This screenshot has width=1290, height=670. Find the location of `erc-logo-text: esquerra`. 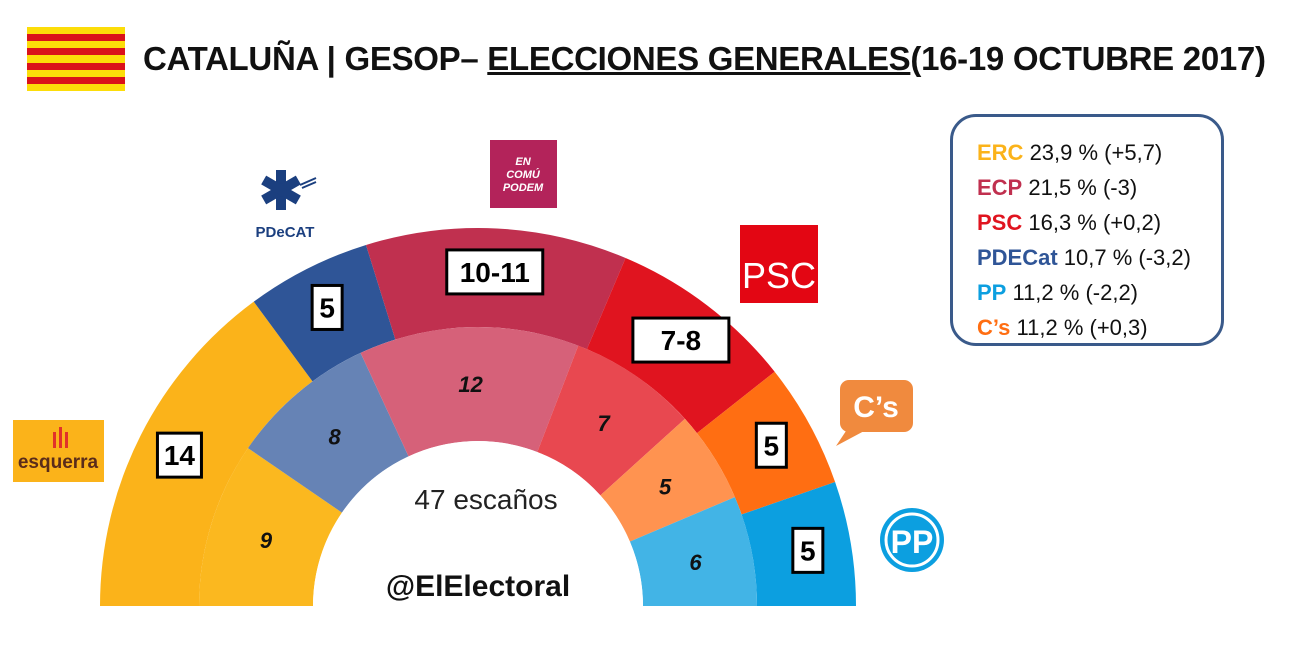

erc-logo-text: esquerra is located at coordinates (58, 462).